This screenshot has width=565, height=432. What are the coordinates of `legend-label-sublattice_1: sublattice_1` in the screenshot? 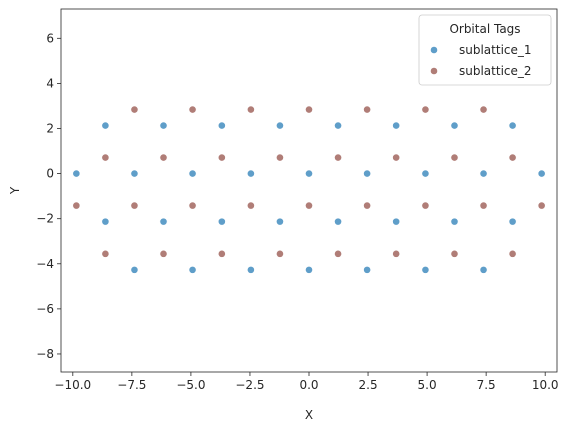 It's located at (495, 50).